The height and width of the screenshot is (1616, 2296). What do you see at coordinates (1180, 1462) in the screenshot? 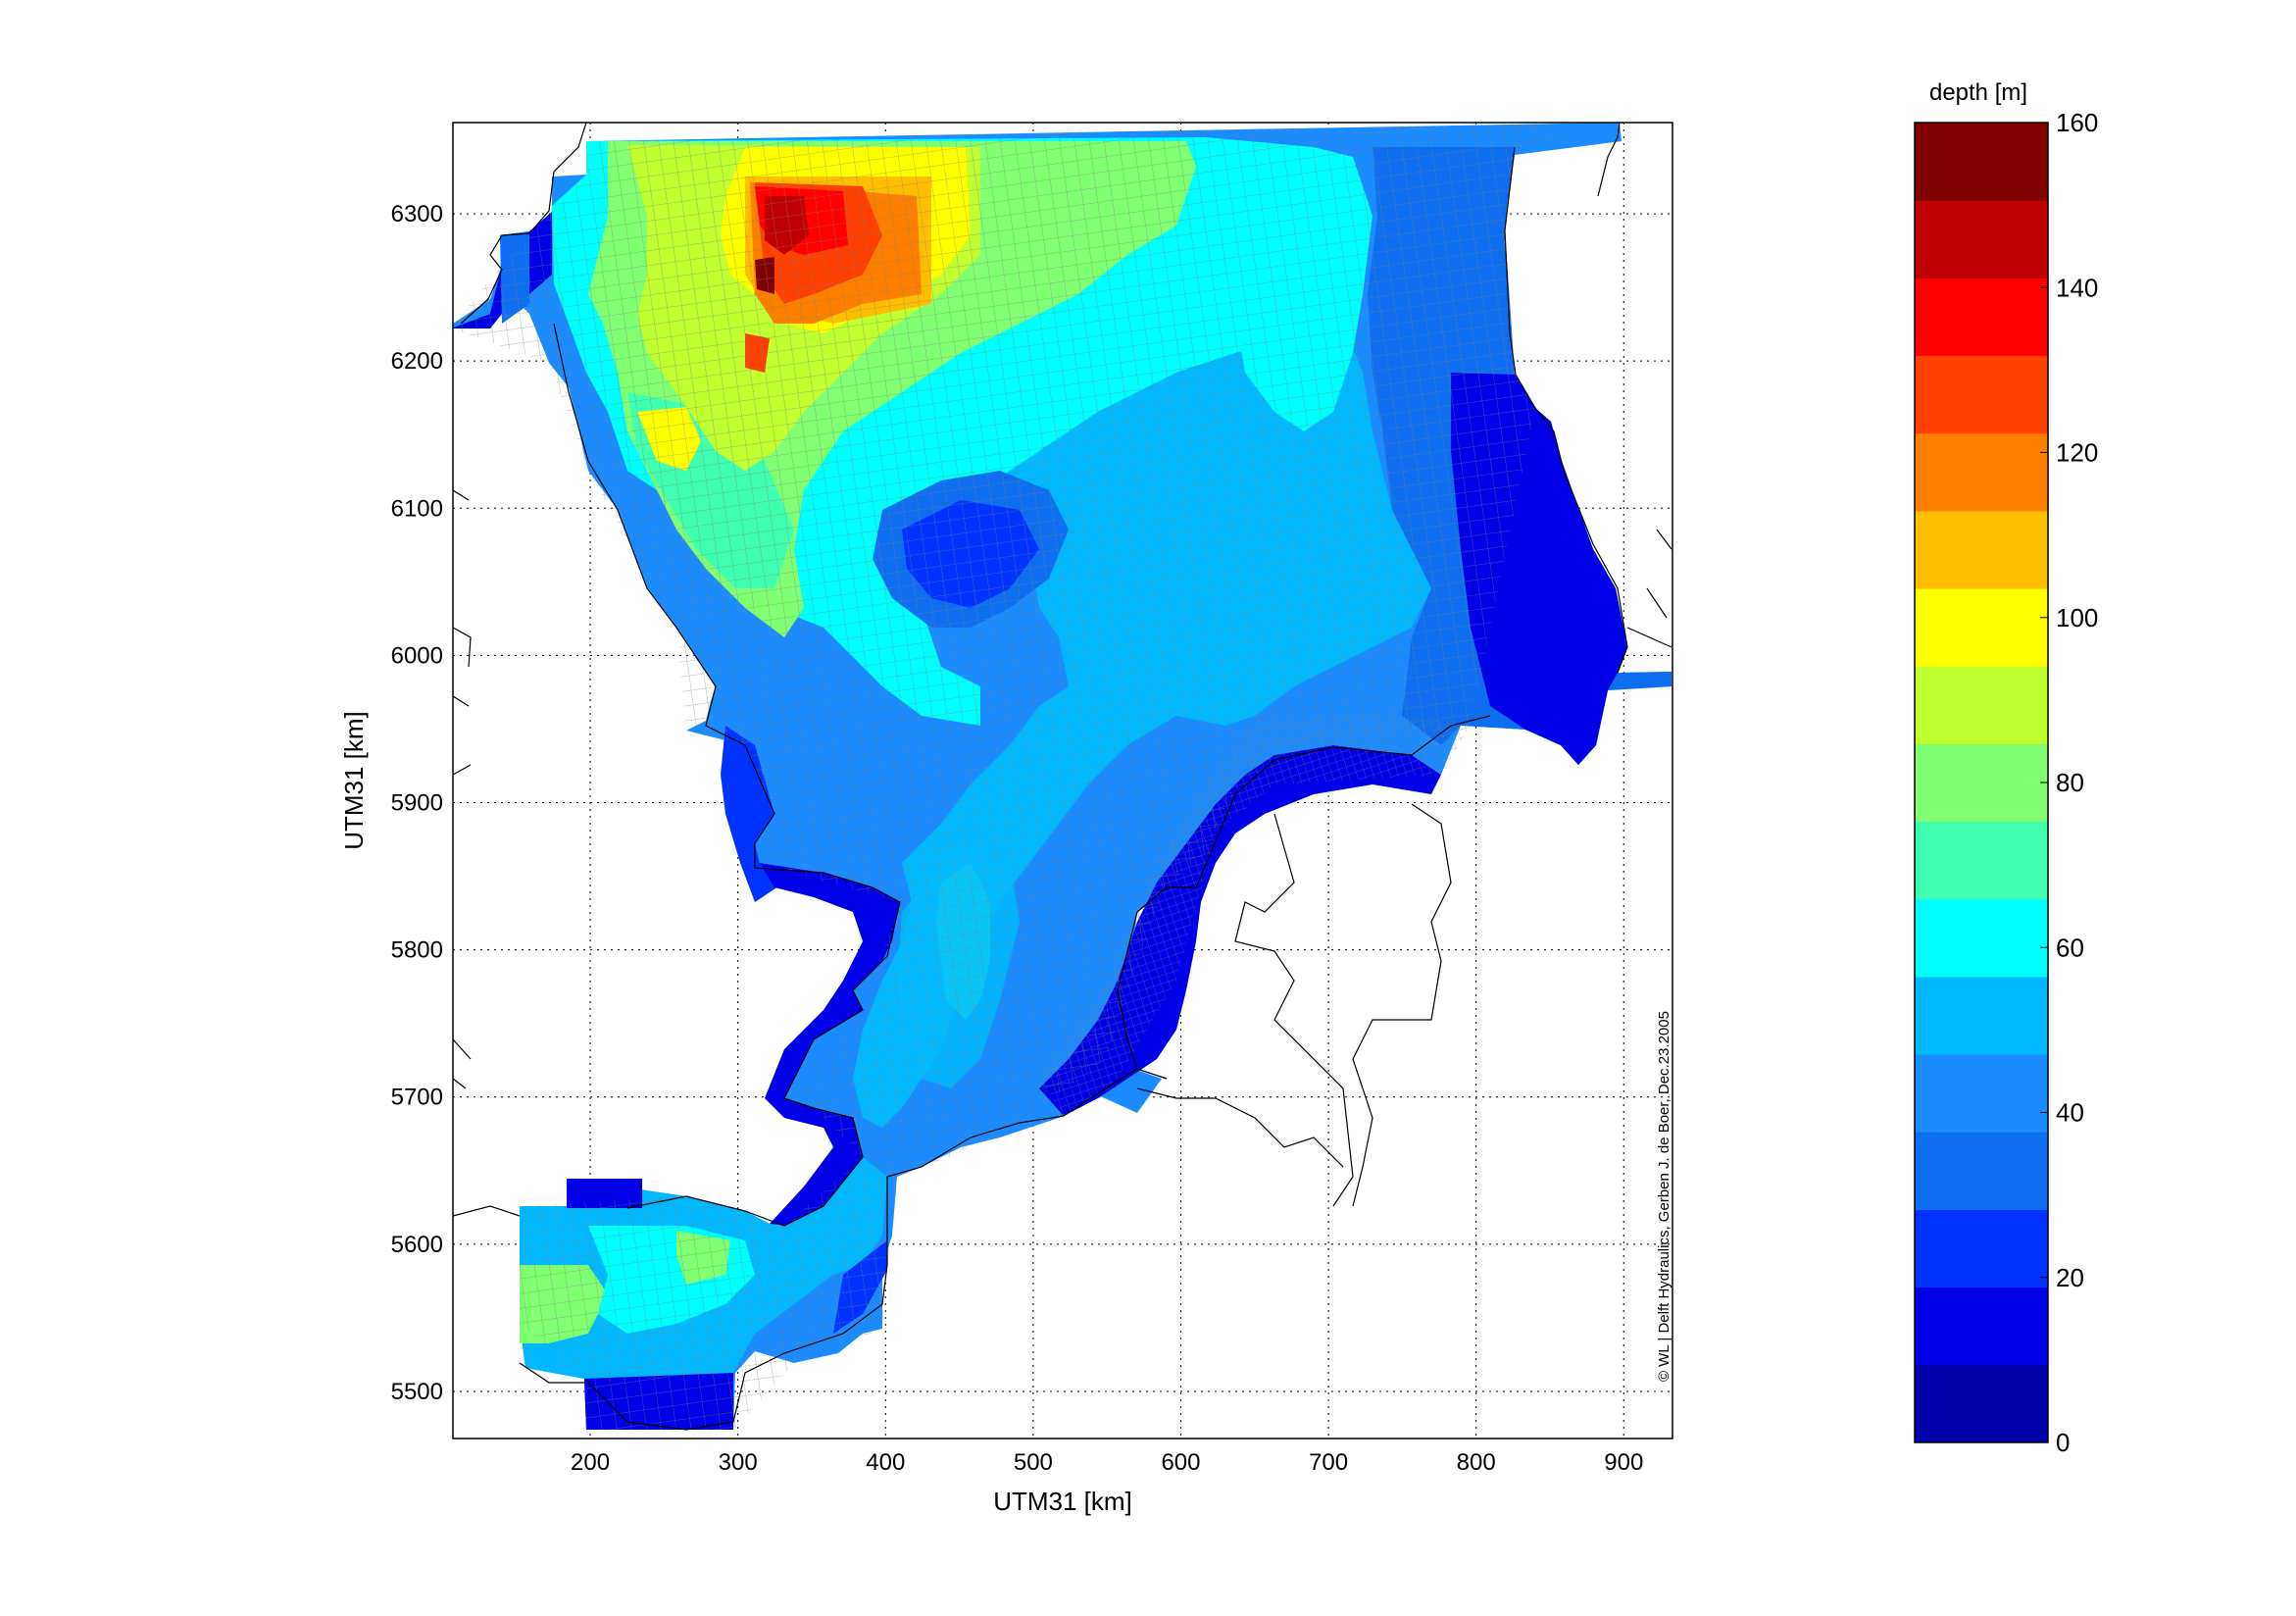
I see `x-tick-label: 600` at bounding box center [1180, 1462].